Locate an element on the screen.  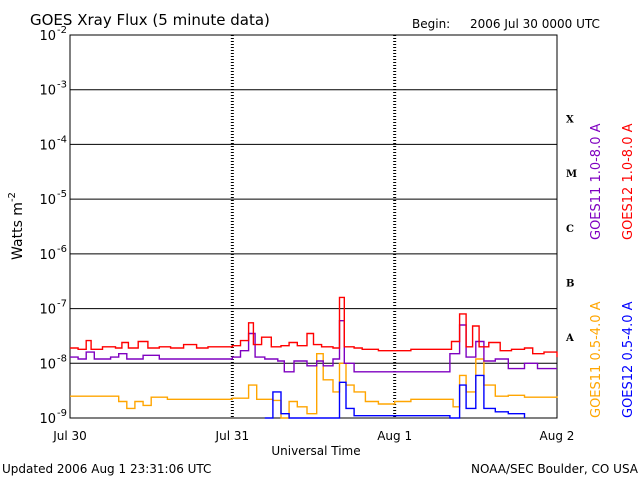
y-tick-base-7: 10 is located at coordinates (47, 419).